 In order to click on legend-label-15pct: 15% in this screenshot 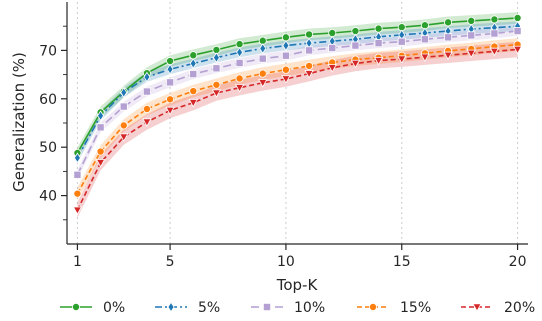, I will do `click(415, 308)`.